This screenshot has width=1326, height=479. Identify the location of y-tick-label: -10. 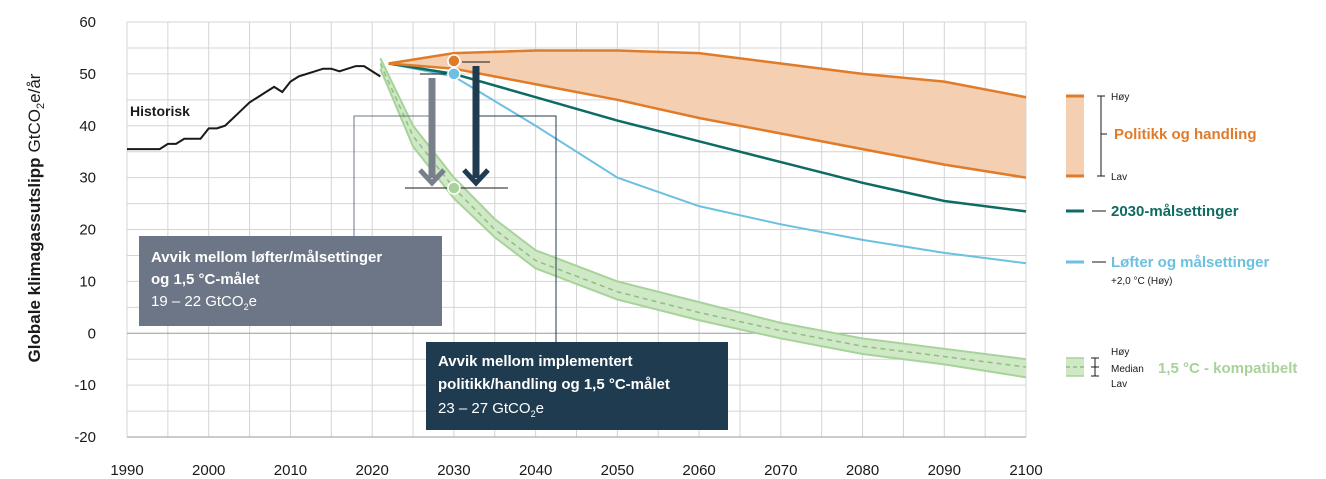
(85, 385).